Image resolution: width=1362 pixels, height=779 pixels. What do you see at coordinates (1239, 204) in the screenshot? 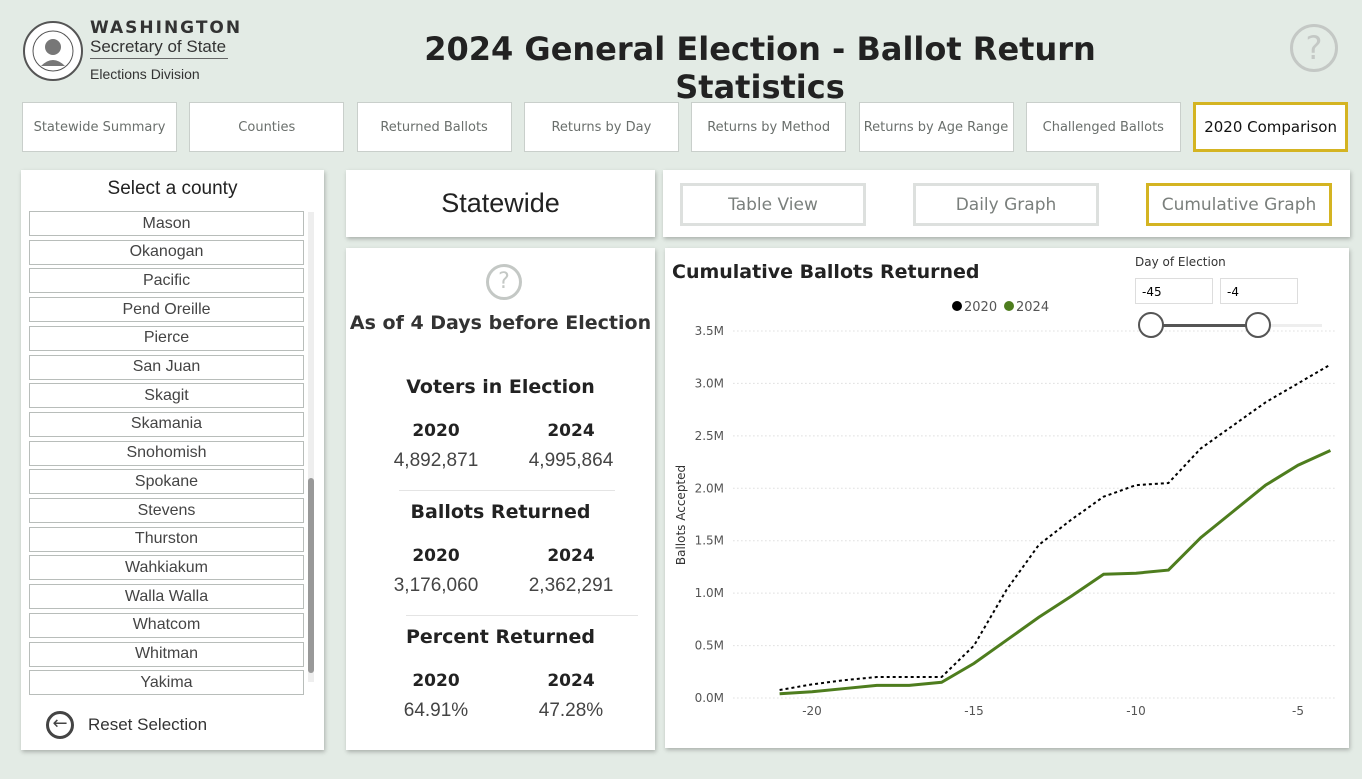
I see `view-button: Cumulative Graph` at bounding box center [1239, 204].